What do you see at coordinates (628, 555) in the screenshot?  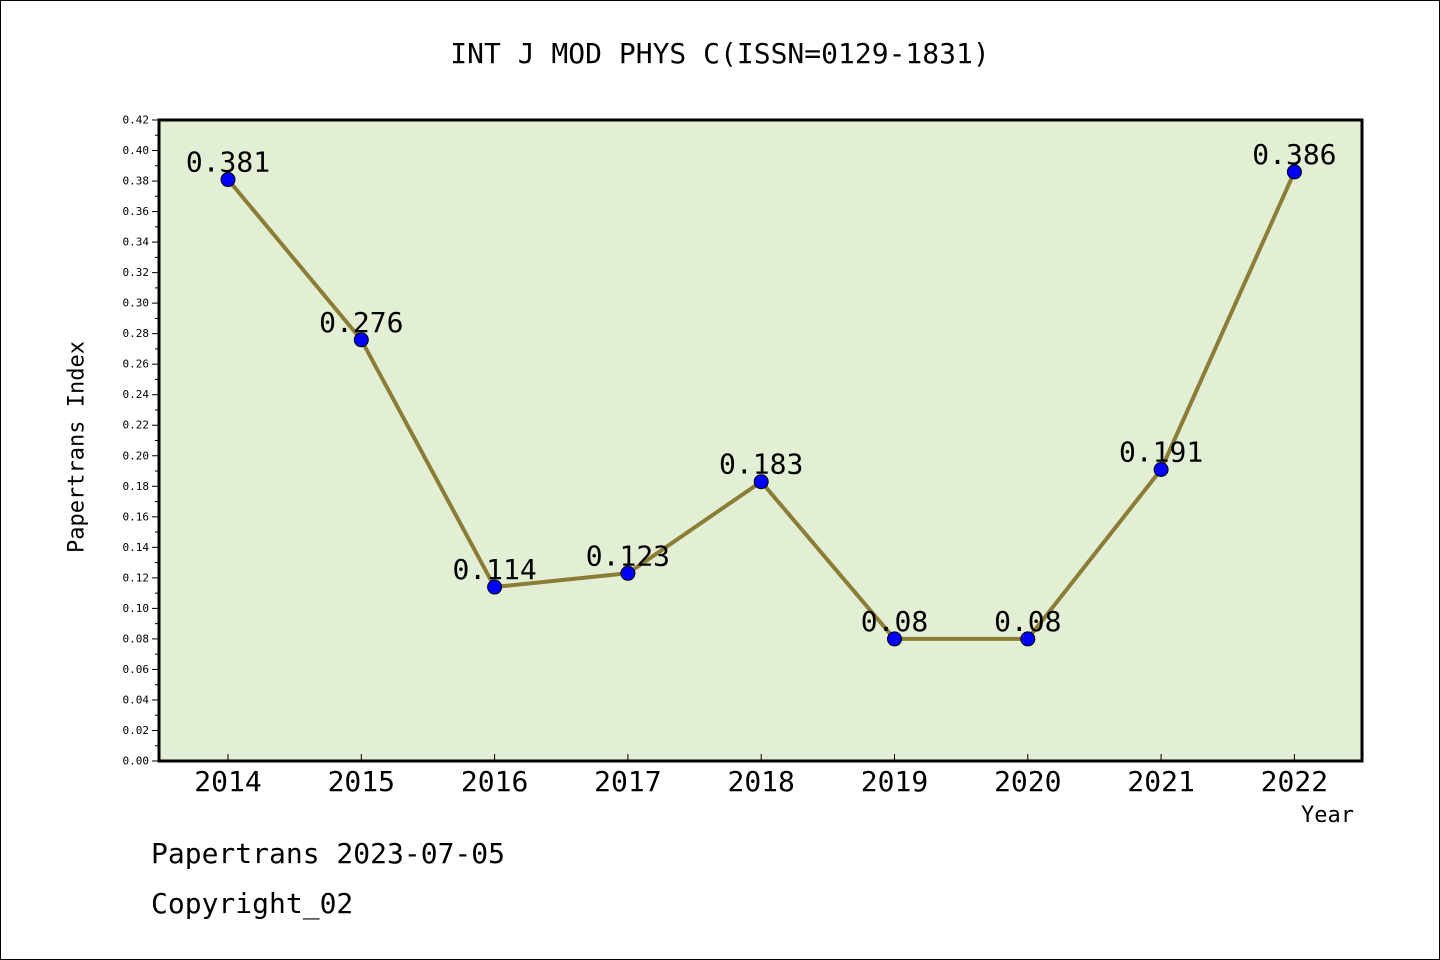 I see `data-label-2017: 0.123` at bounding box center [628, 555].